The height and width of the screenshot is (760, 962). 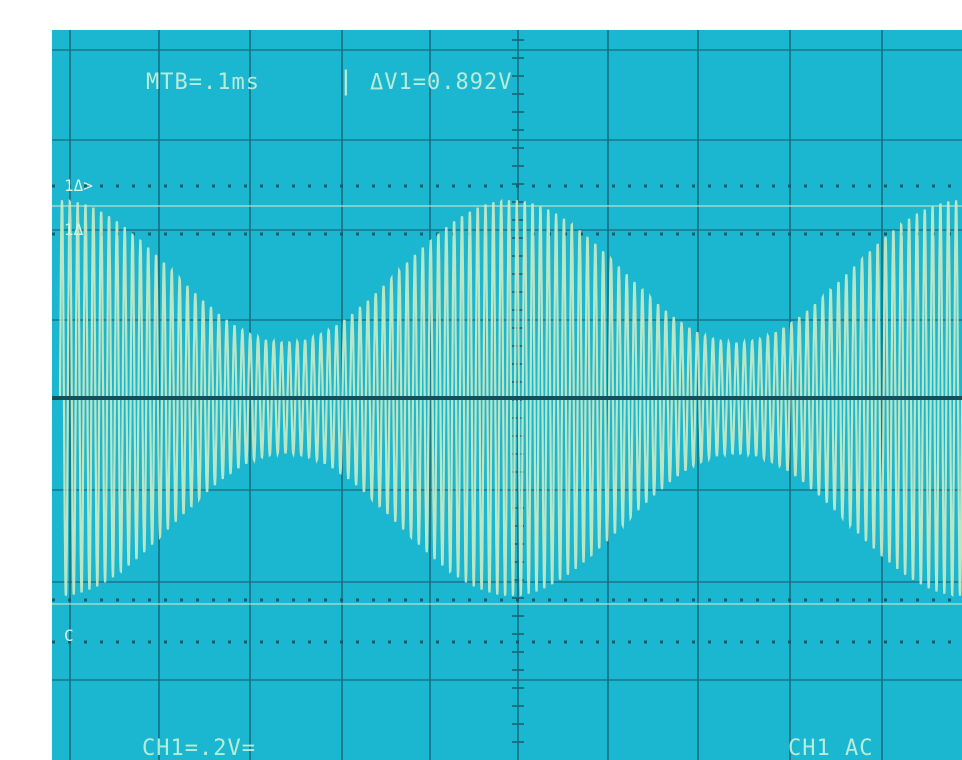 What do you see at coordinates (831, 748) in the screenshot?
I see `coupling-readout: CH1 AC` at bounding box center [831, 748].